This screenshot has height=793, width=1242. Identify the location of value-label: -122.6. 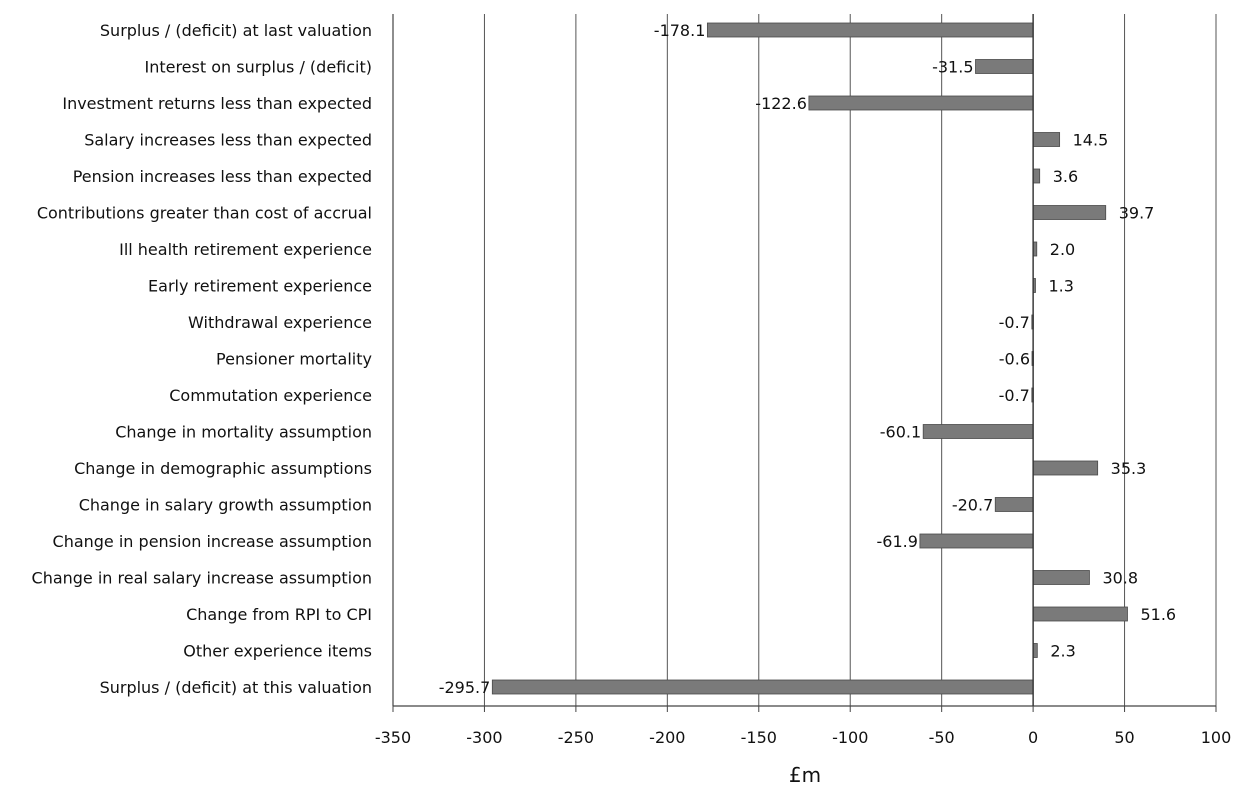
(781, 103).